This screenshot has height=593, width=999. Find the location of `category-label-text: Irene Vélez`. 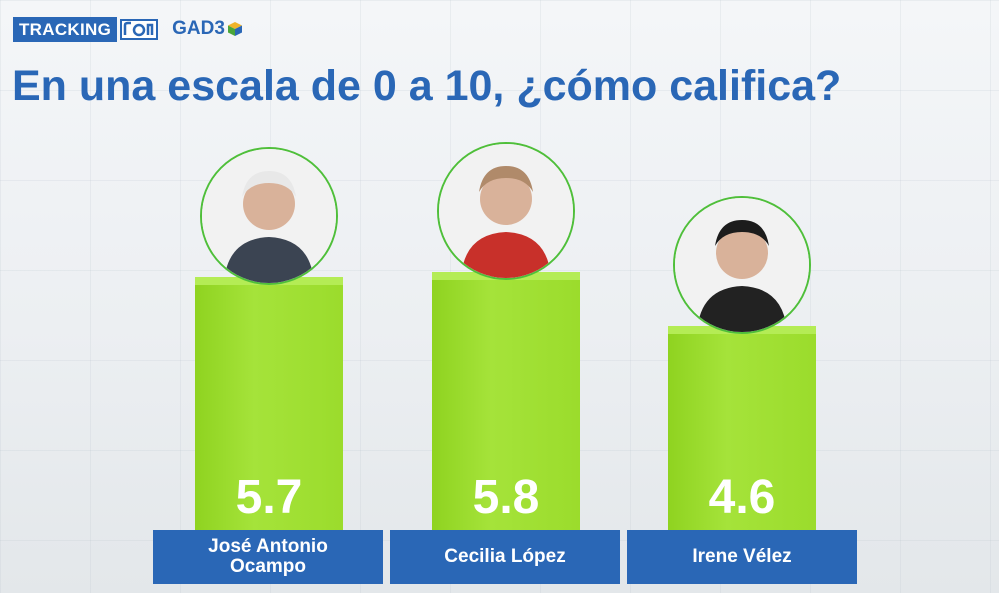

category-label-text: Irene Vélez is located at coordinates (742, 556).